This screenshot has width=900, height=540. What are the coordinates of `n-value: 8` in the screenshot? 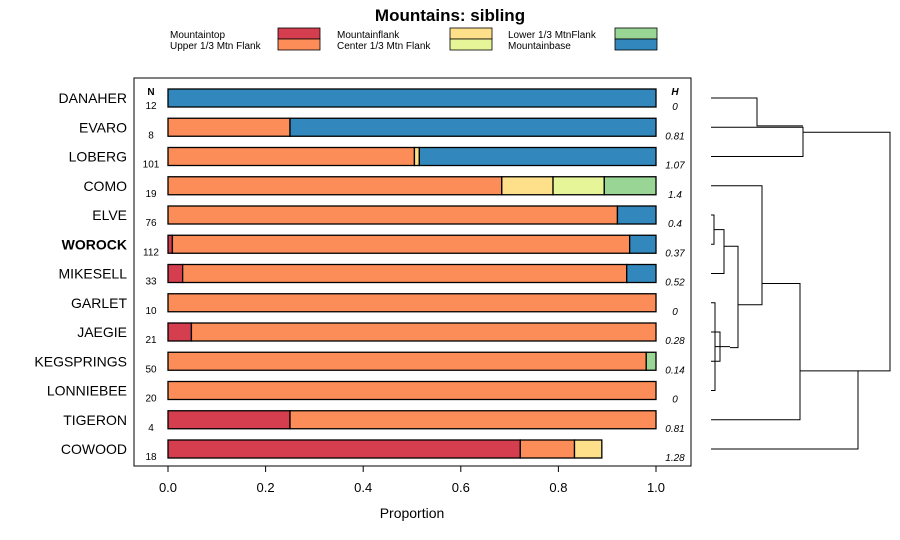 It's located at (151, 135).